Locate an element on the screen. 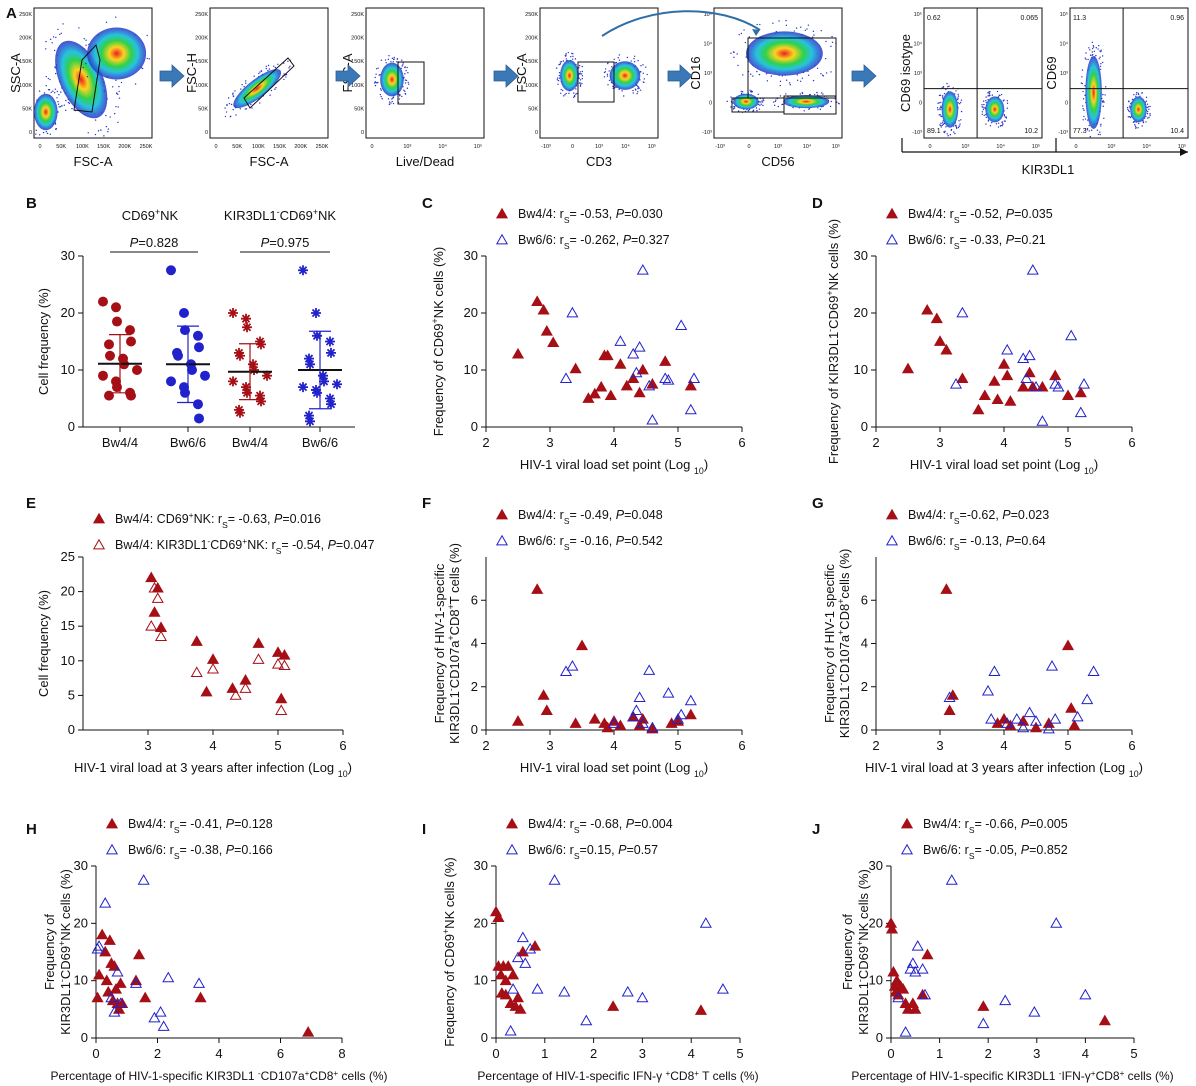 The height and width of the screenshot is (1086, 1196). flow-ytick: 10³ is located at coordinates (1064, 74).